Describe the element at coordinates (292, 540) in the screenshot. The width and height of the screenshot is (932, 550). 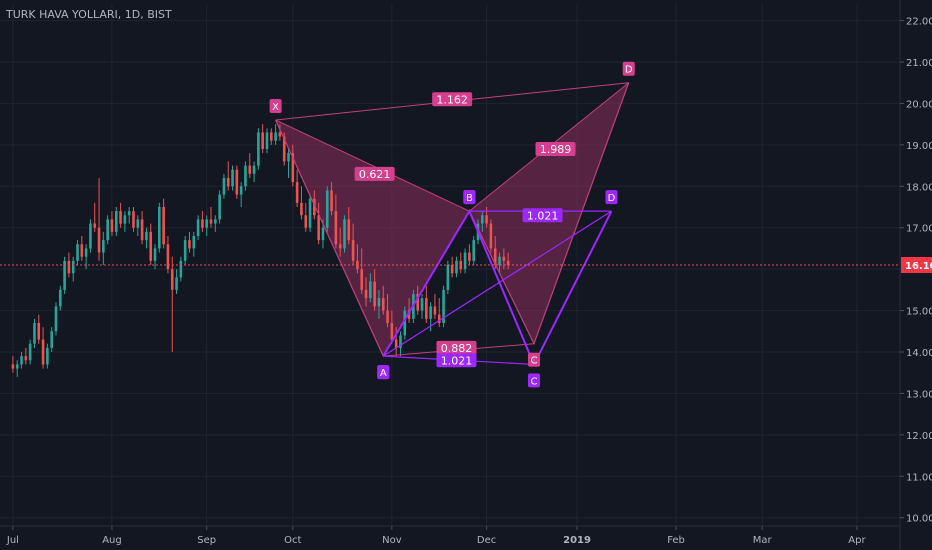
I see `time-tick-label: Oct` at that location.